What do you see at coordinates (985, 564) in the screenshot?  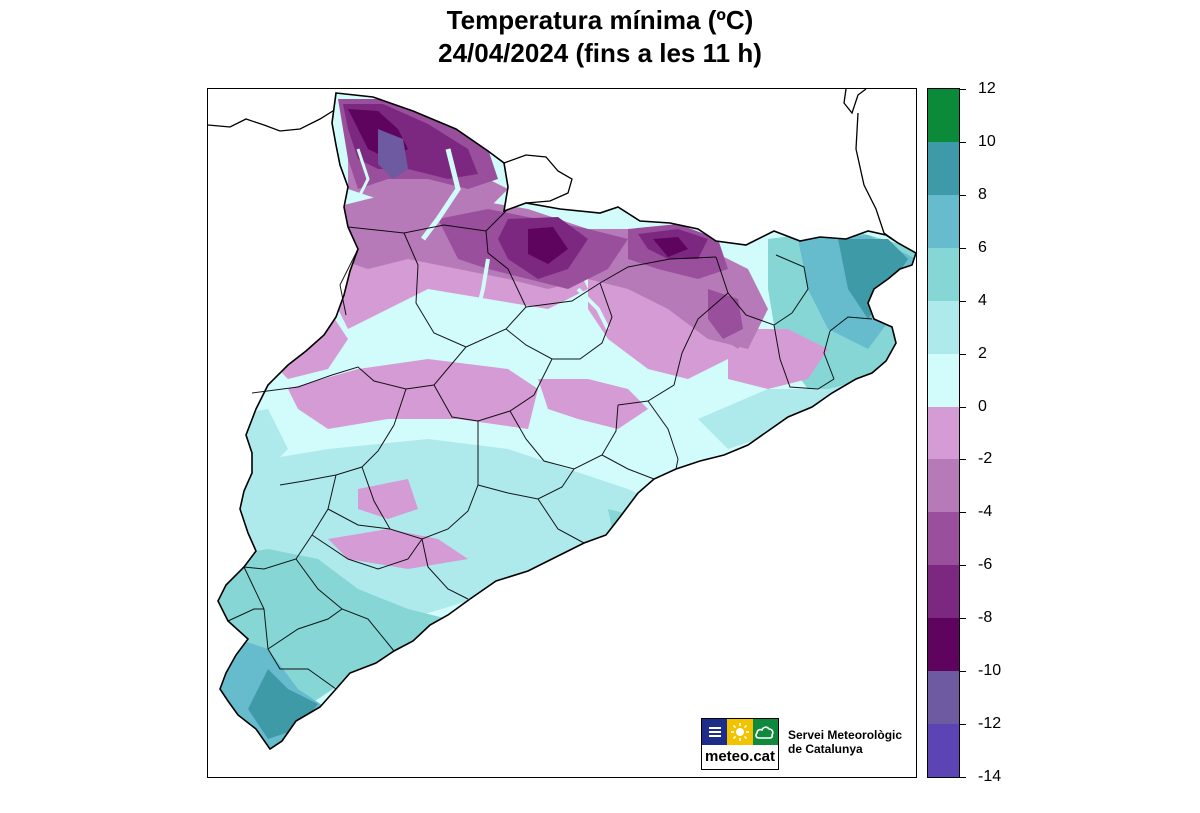 I see `colorbar-label: -6` at bounding box center [985, 564].